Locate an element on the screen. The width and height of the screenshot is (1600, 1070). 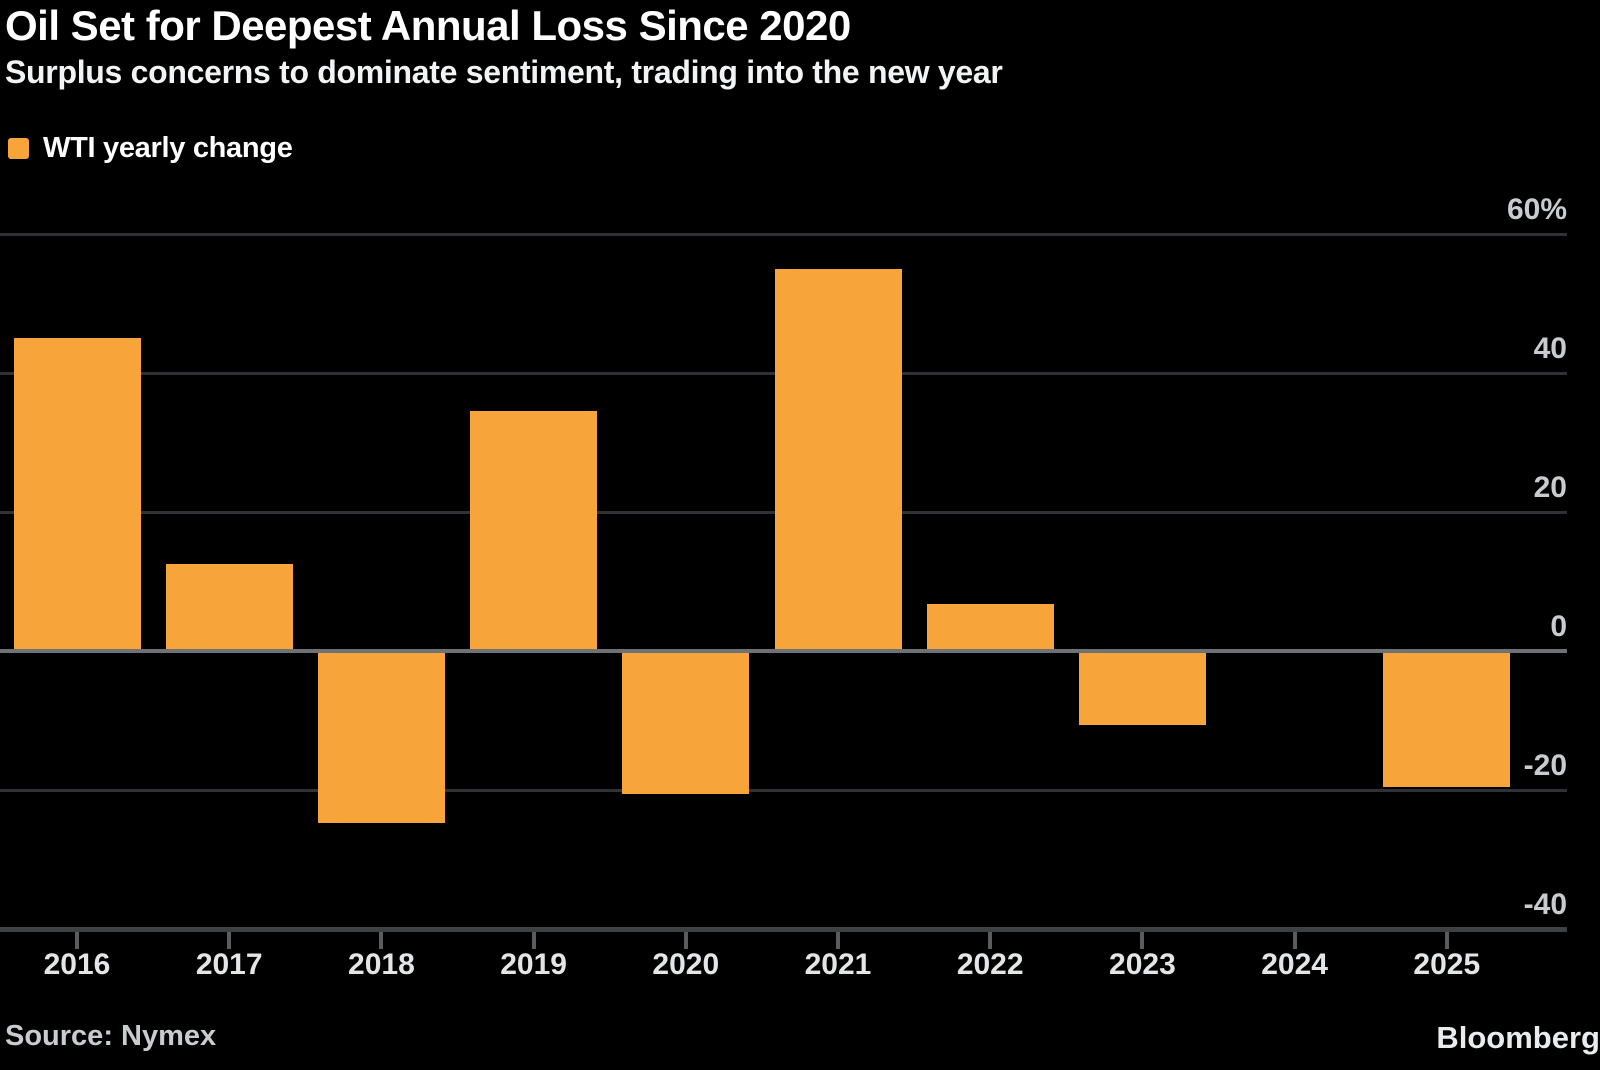
year-label-2020: 2020 is located at coordinates (686, 964).